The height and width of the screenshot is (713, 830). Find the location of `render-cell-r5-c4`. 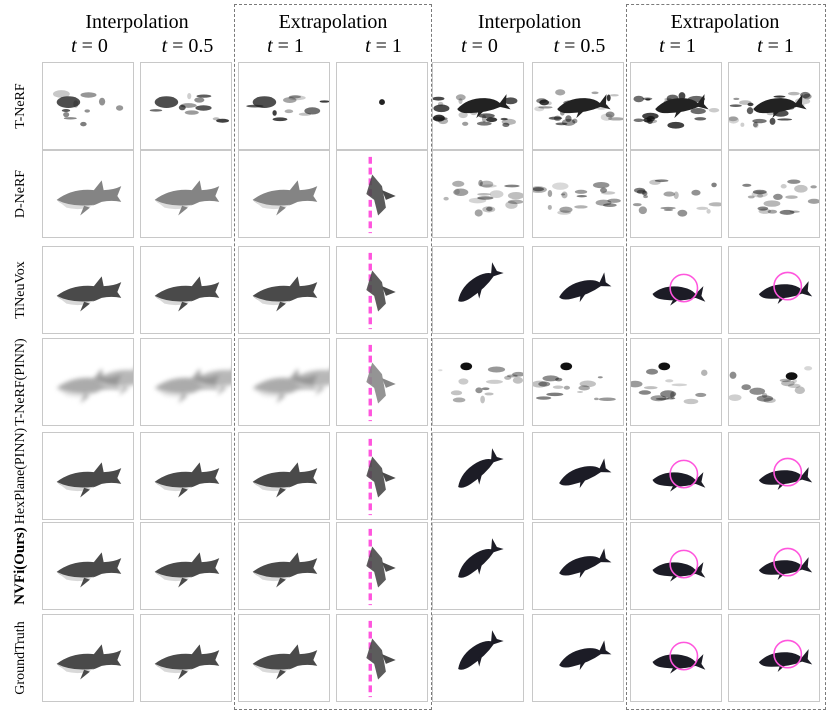

render-cell-r5-c4 is located at coordinates (382, 476).